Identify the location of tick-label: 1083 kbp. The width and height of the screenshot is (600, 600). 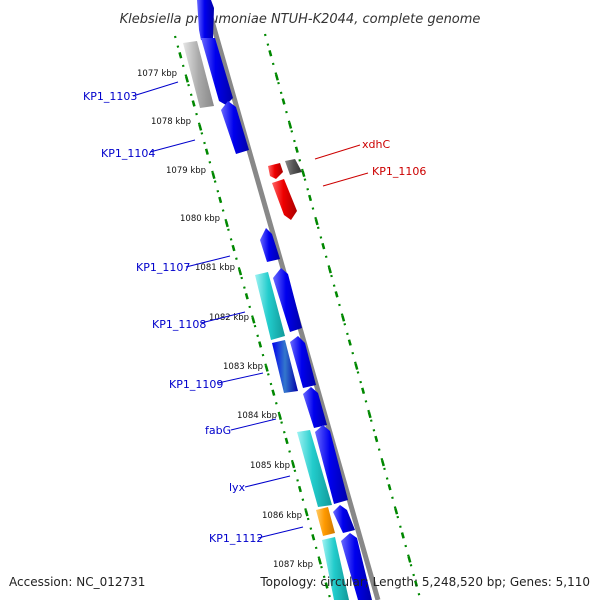
(243, 367).